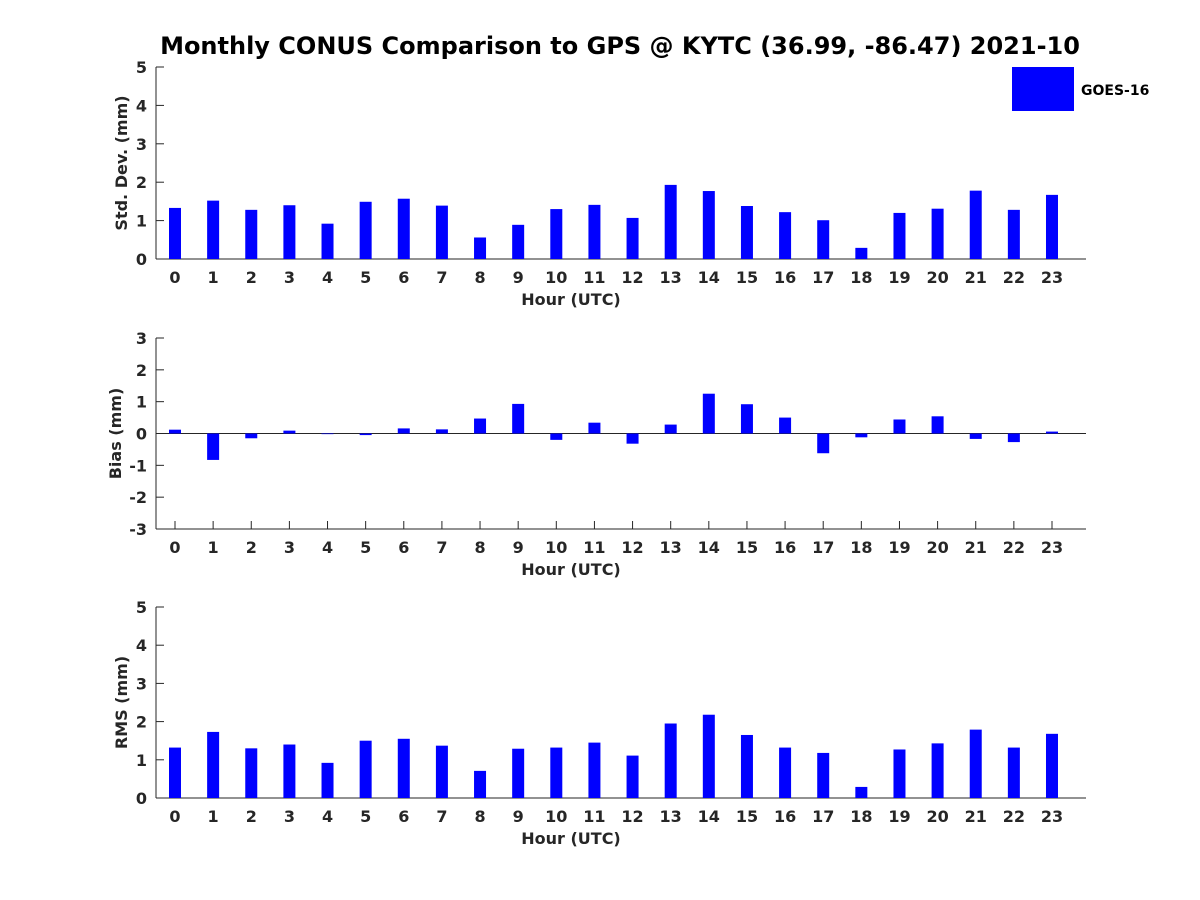  I want to click on bias-y-tick-label: 2, so click(141, 370).